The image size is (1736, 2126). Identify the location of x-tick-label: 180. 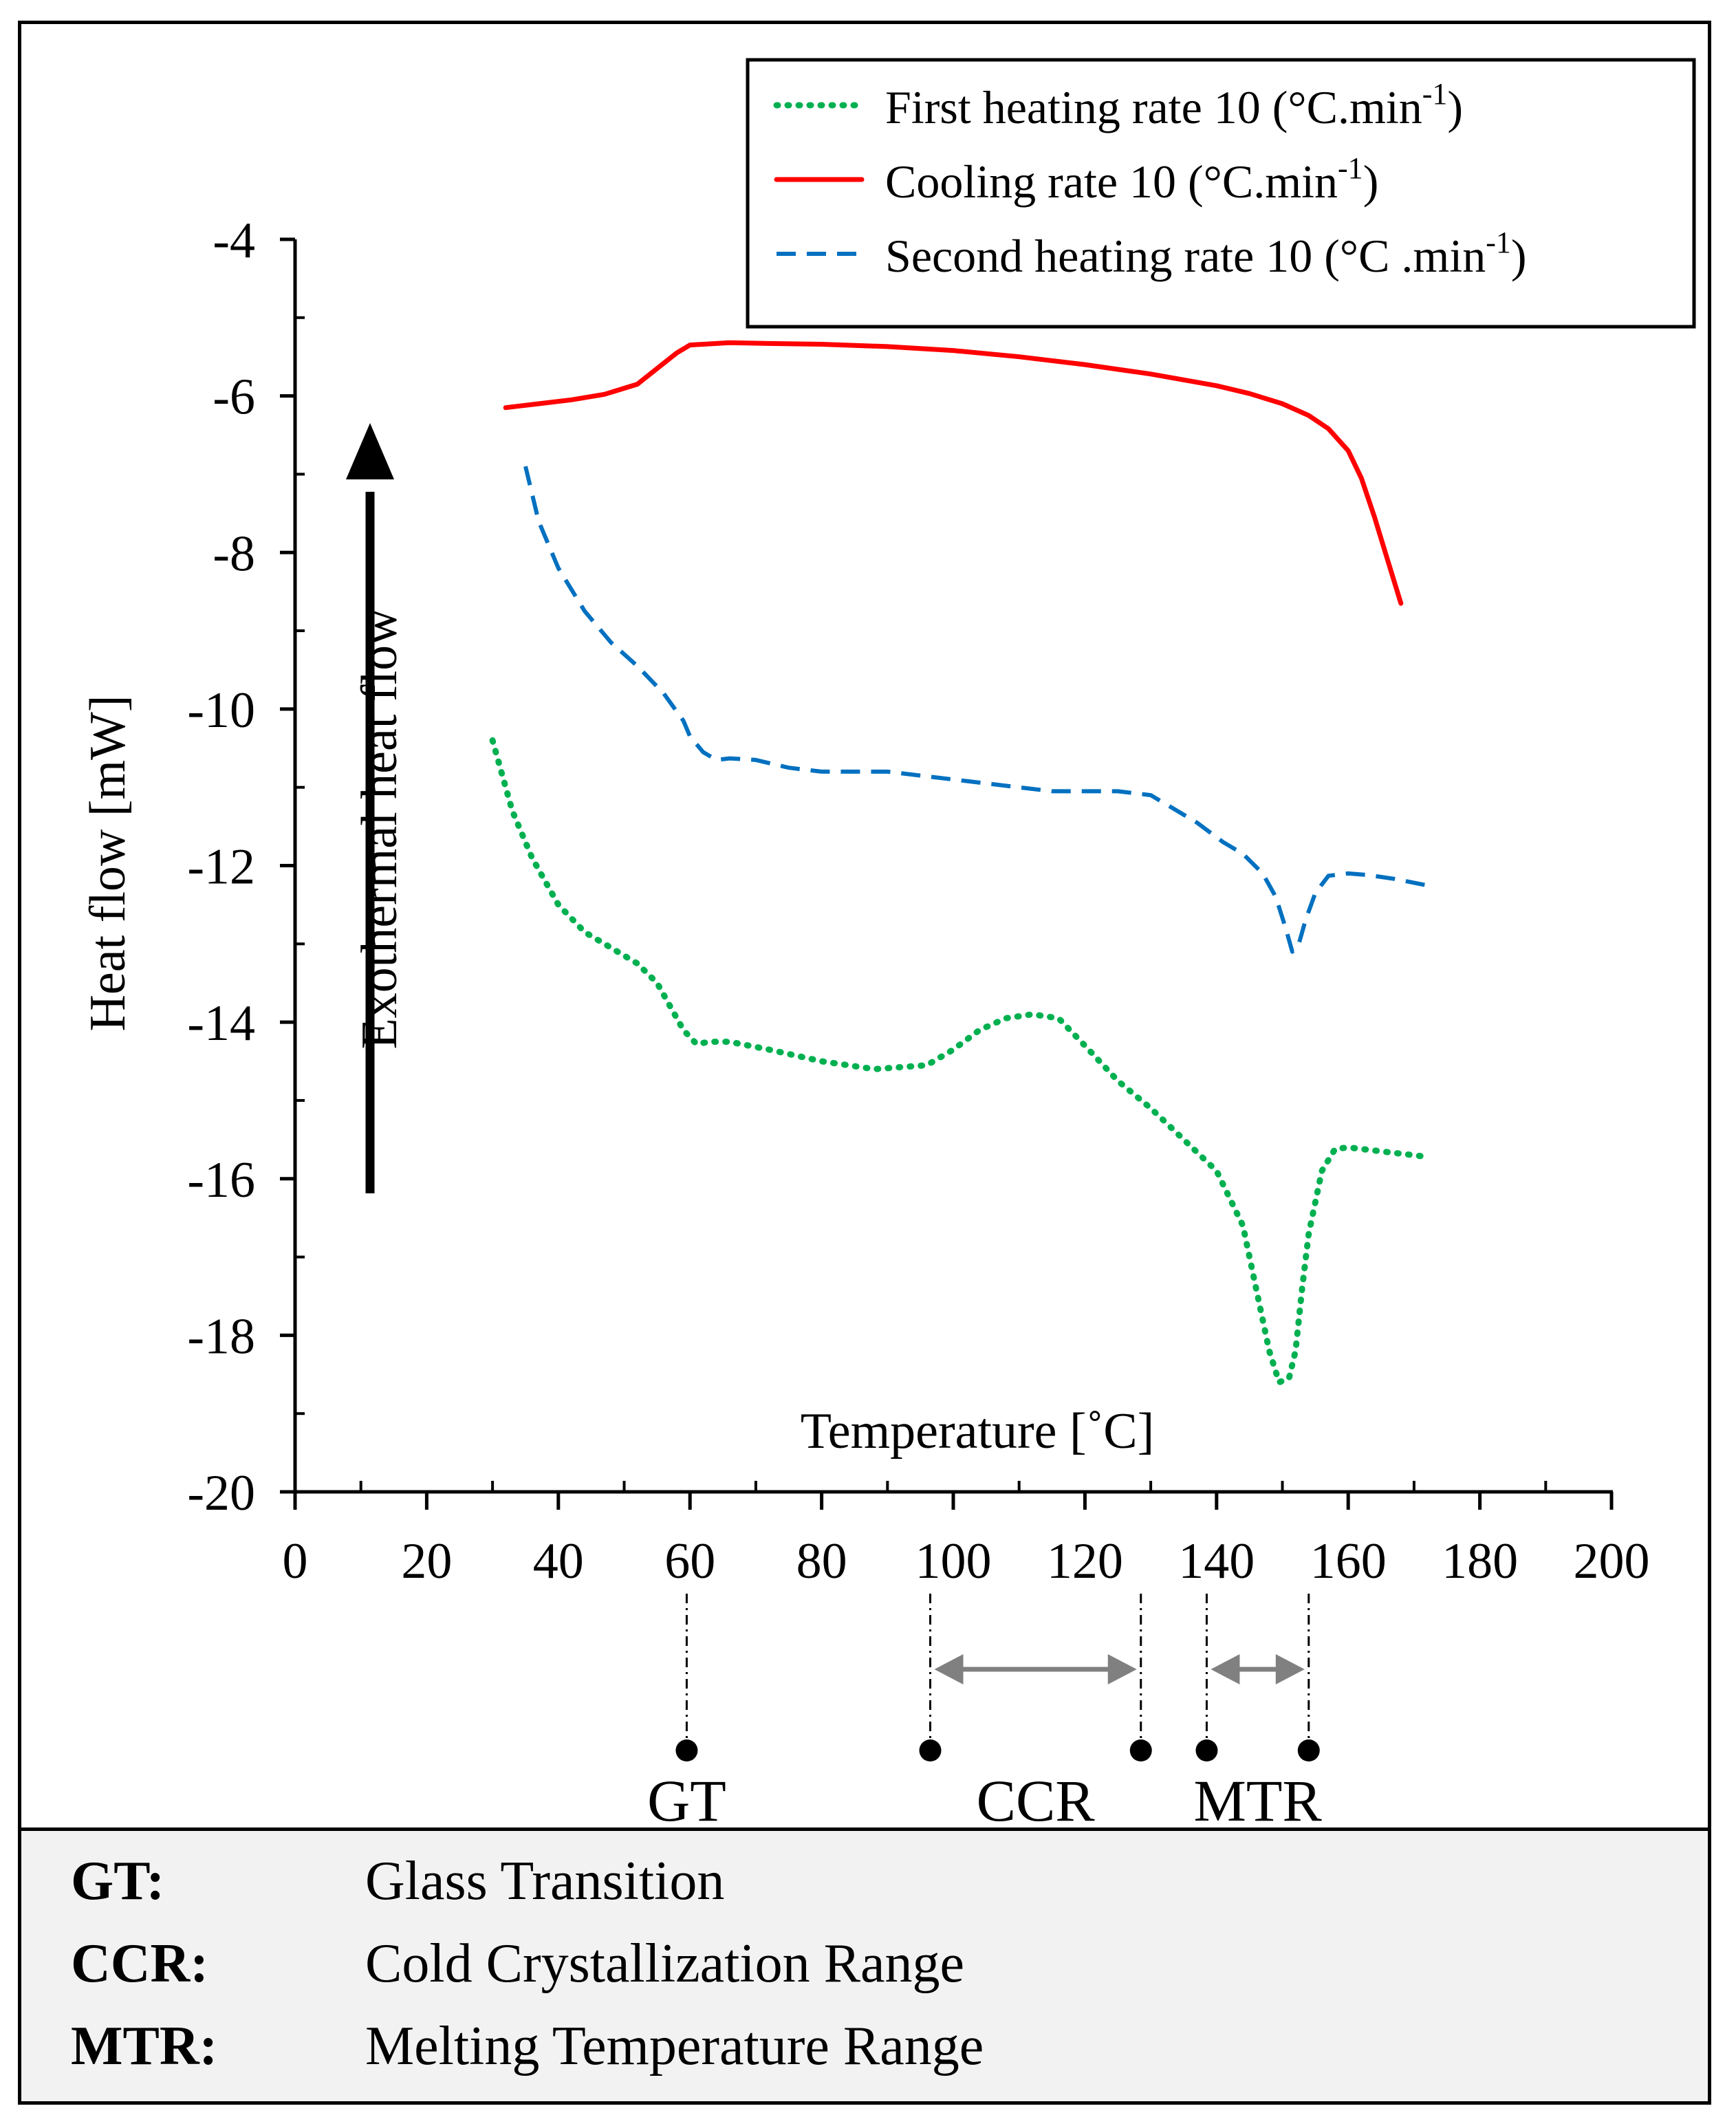
(1480, 1561).